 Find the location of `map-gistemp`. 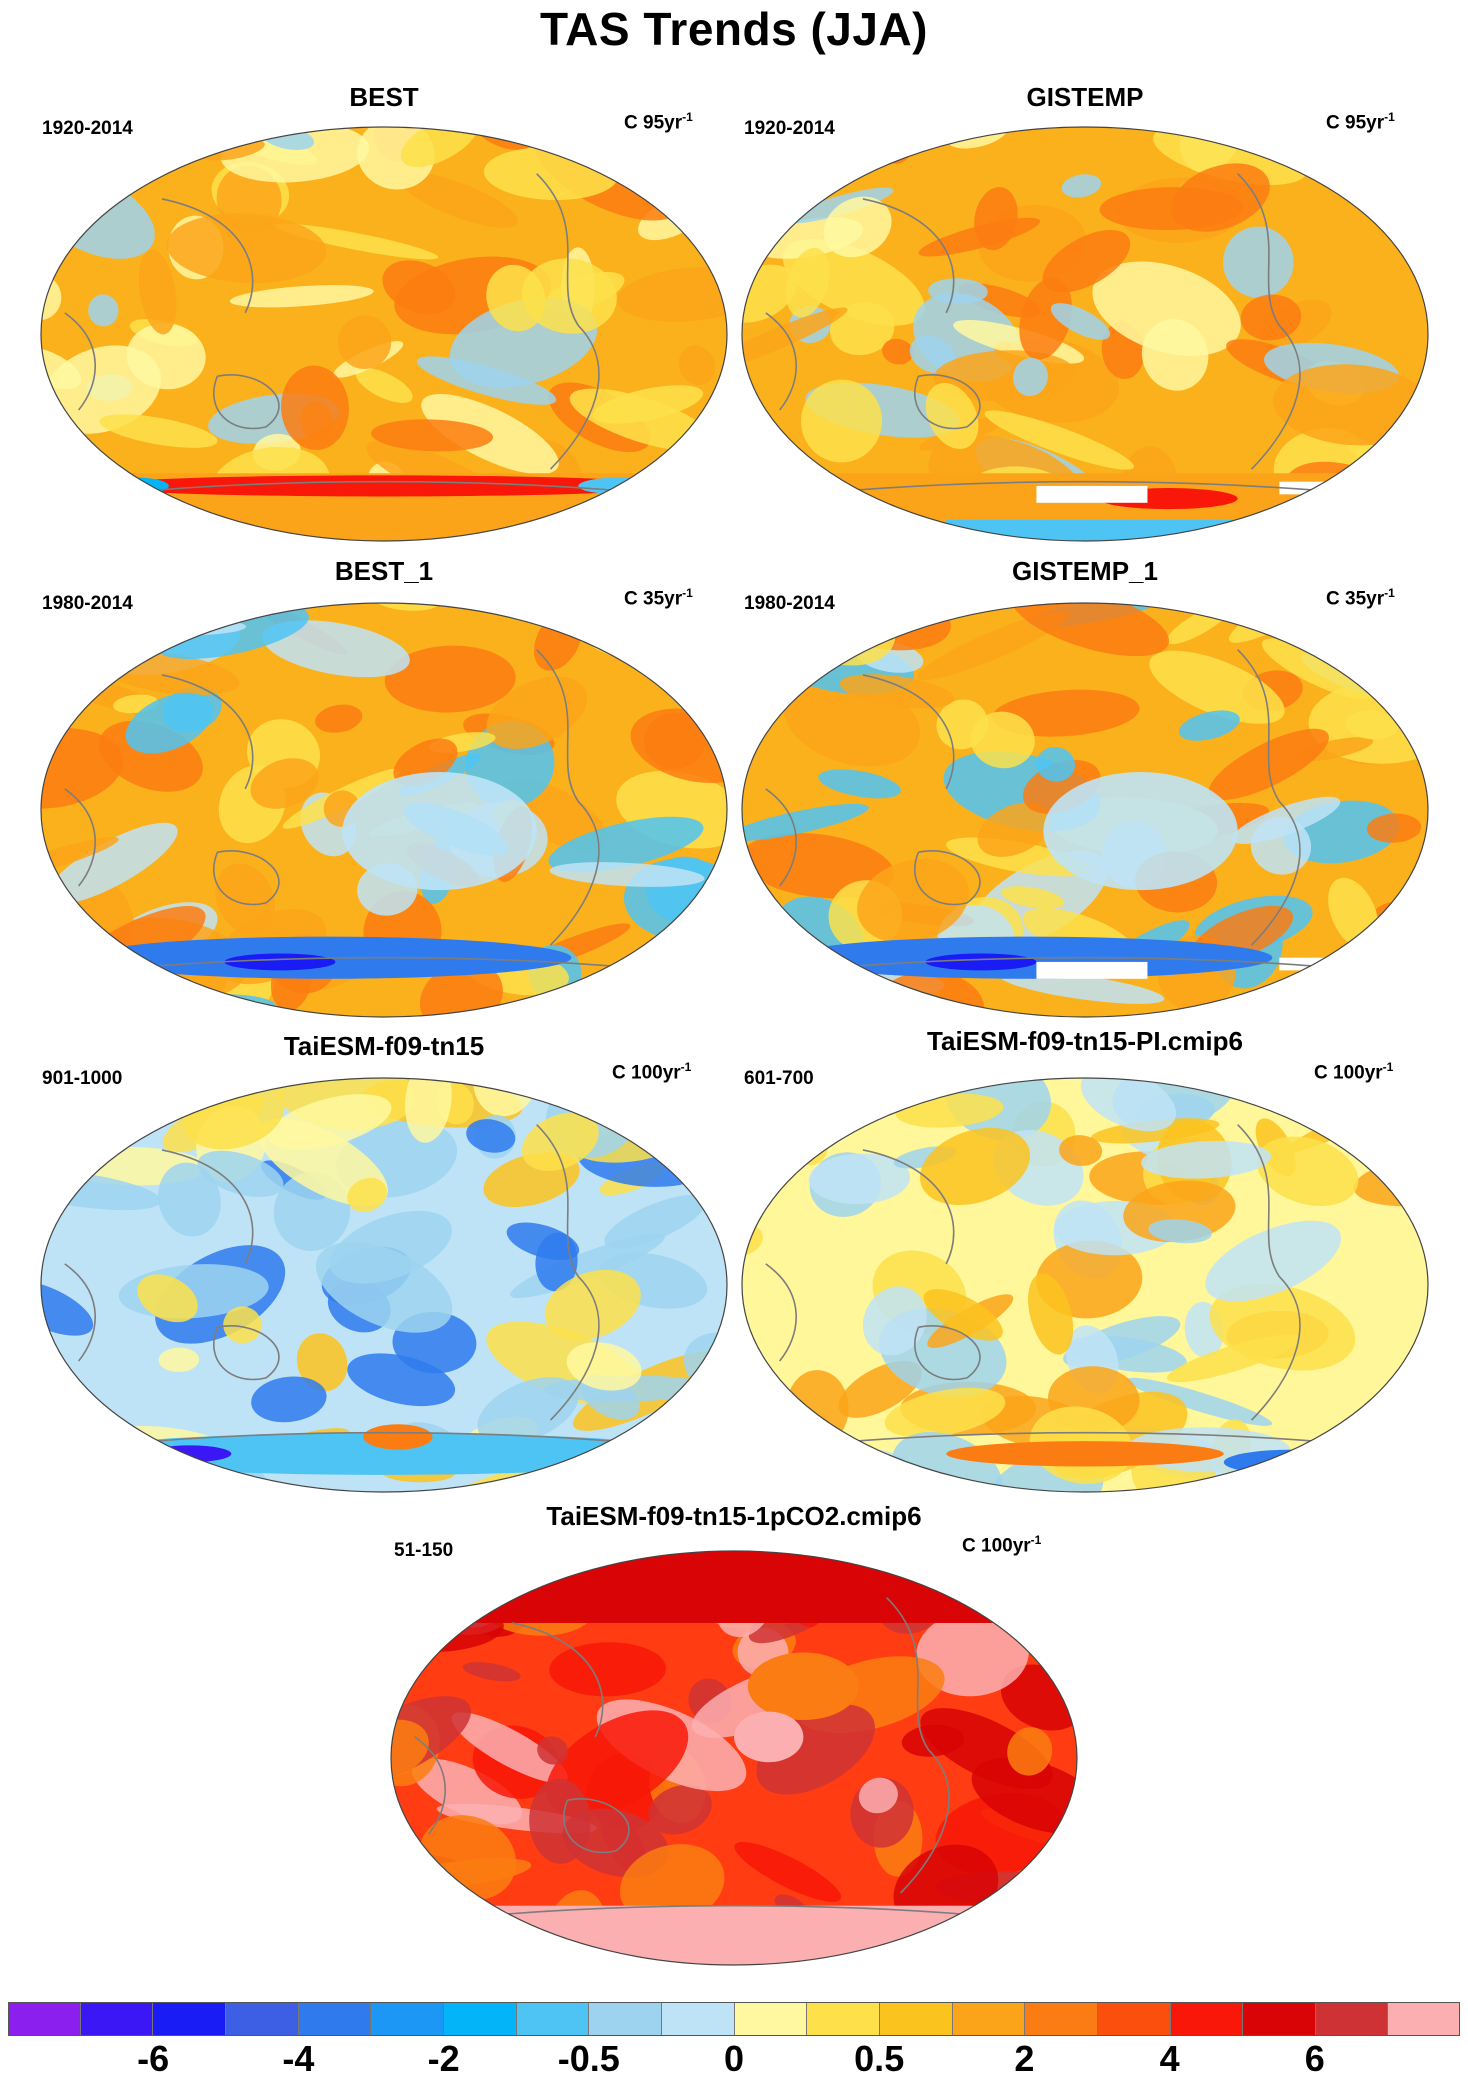

map-gistemp is located at coordinates (1085, 334).